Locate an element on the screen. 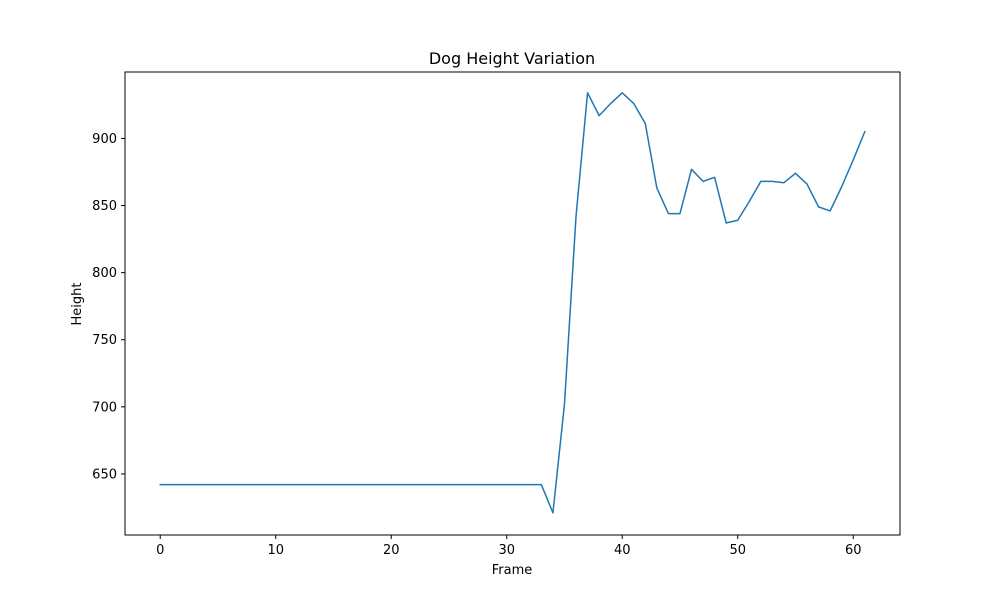 The width and height of the screenshot is (1000, 600). x-tick-label: 60 is located at coordinates (853, 550).